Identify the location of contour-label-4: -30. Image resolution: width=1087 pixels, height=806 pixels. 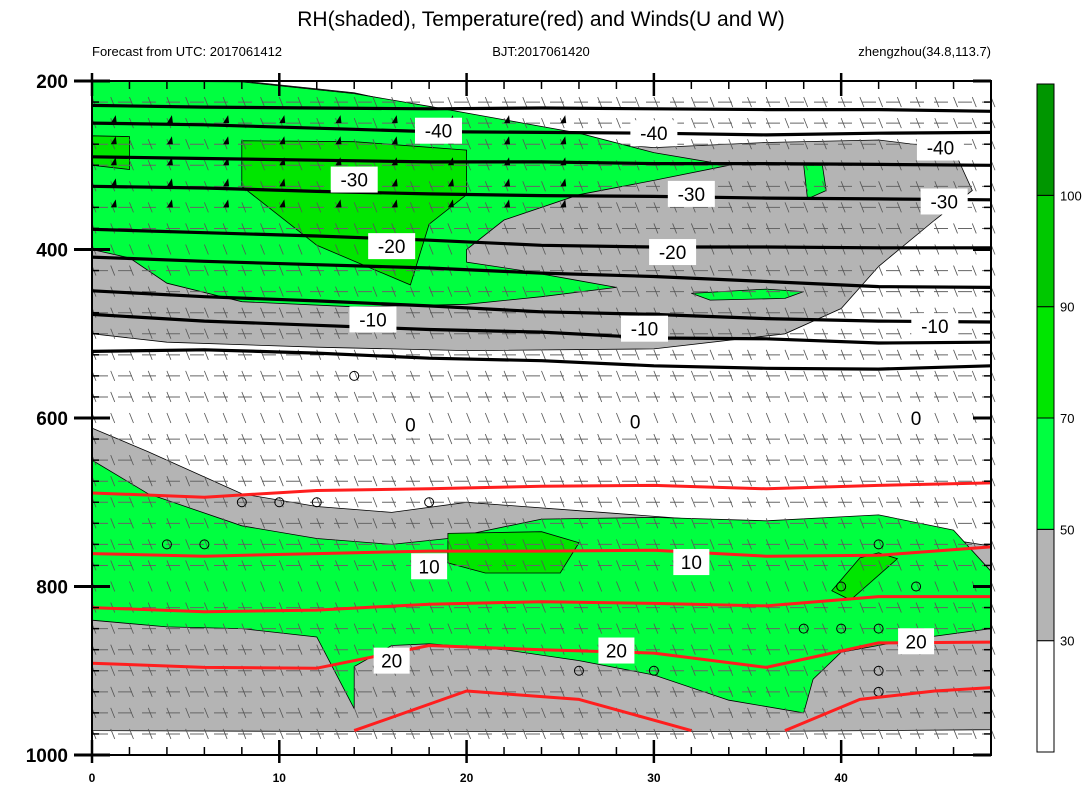
(691, 195).